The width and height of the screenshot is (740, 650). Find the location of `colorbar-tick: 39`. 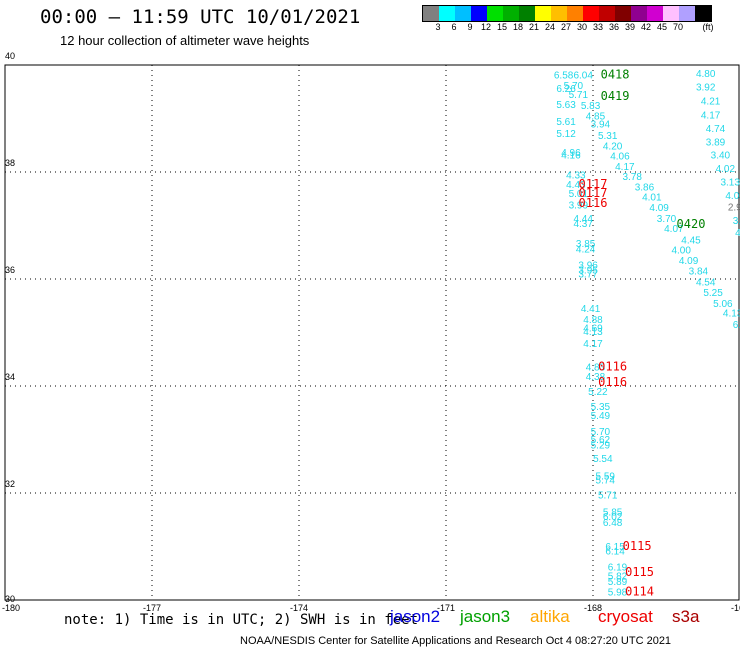

colorbar-tick: 39 is located at coordinates (630, 27).